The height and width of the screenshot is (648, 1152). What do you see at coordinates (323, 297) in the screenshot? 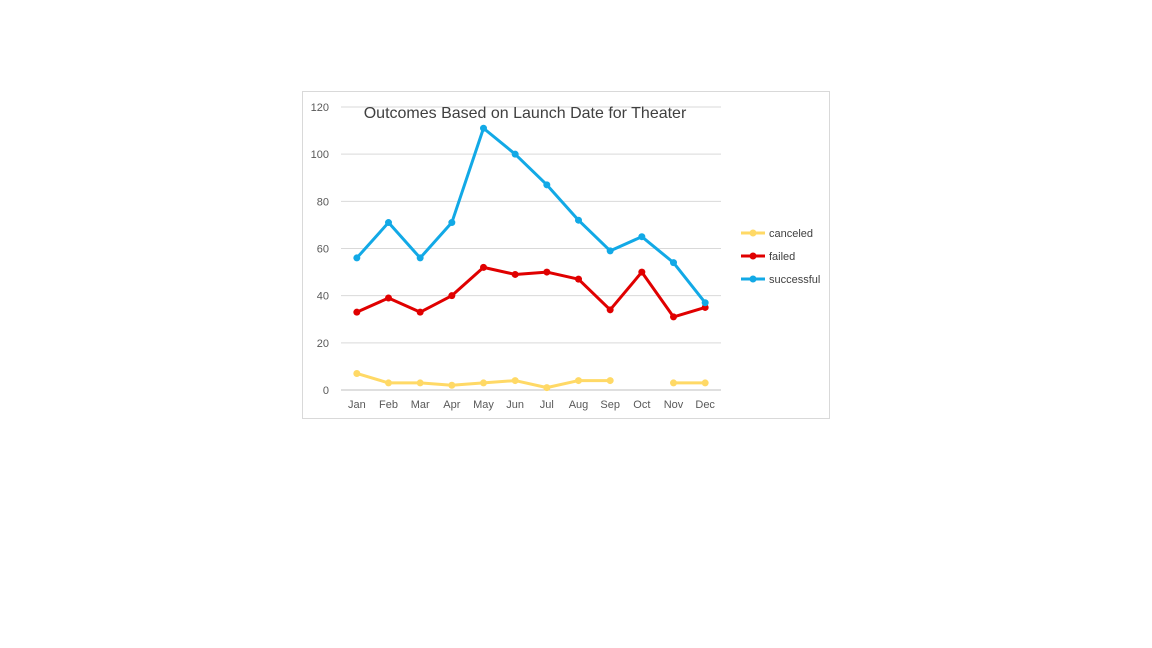
I see `y-tick-label: 40` at bounding box center [323, 297].